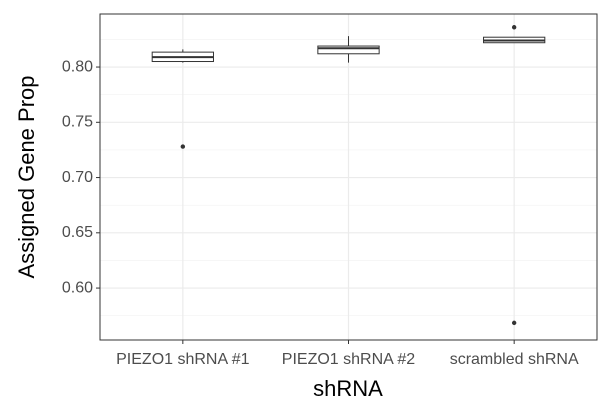 The width and height of the screenshot is (607, 416). I want to click on y-tick-label: 0.80, so click(77, 66).